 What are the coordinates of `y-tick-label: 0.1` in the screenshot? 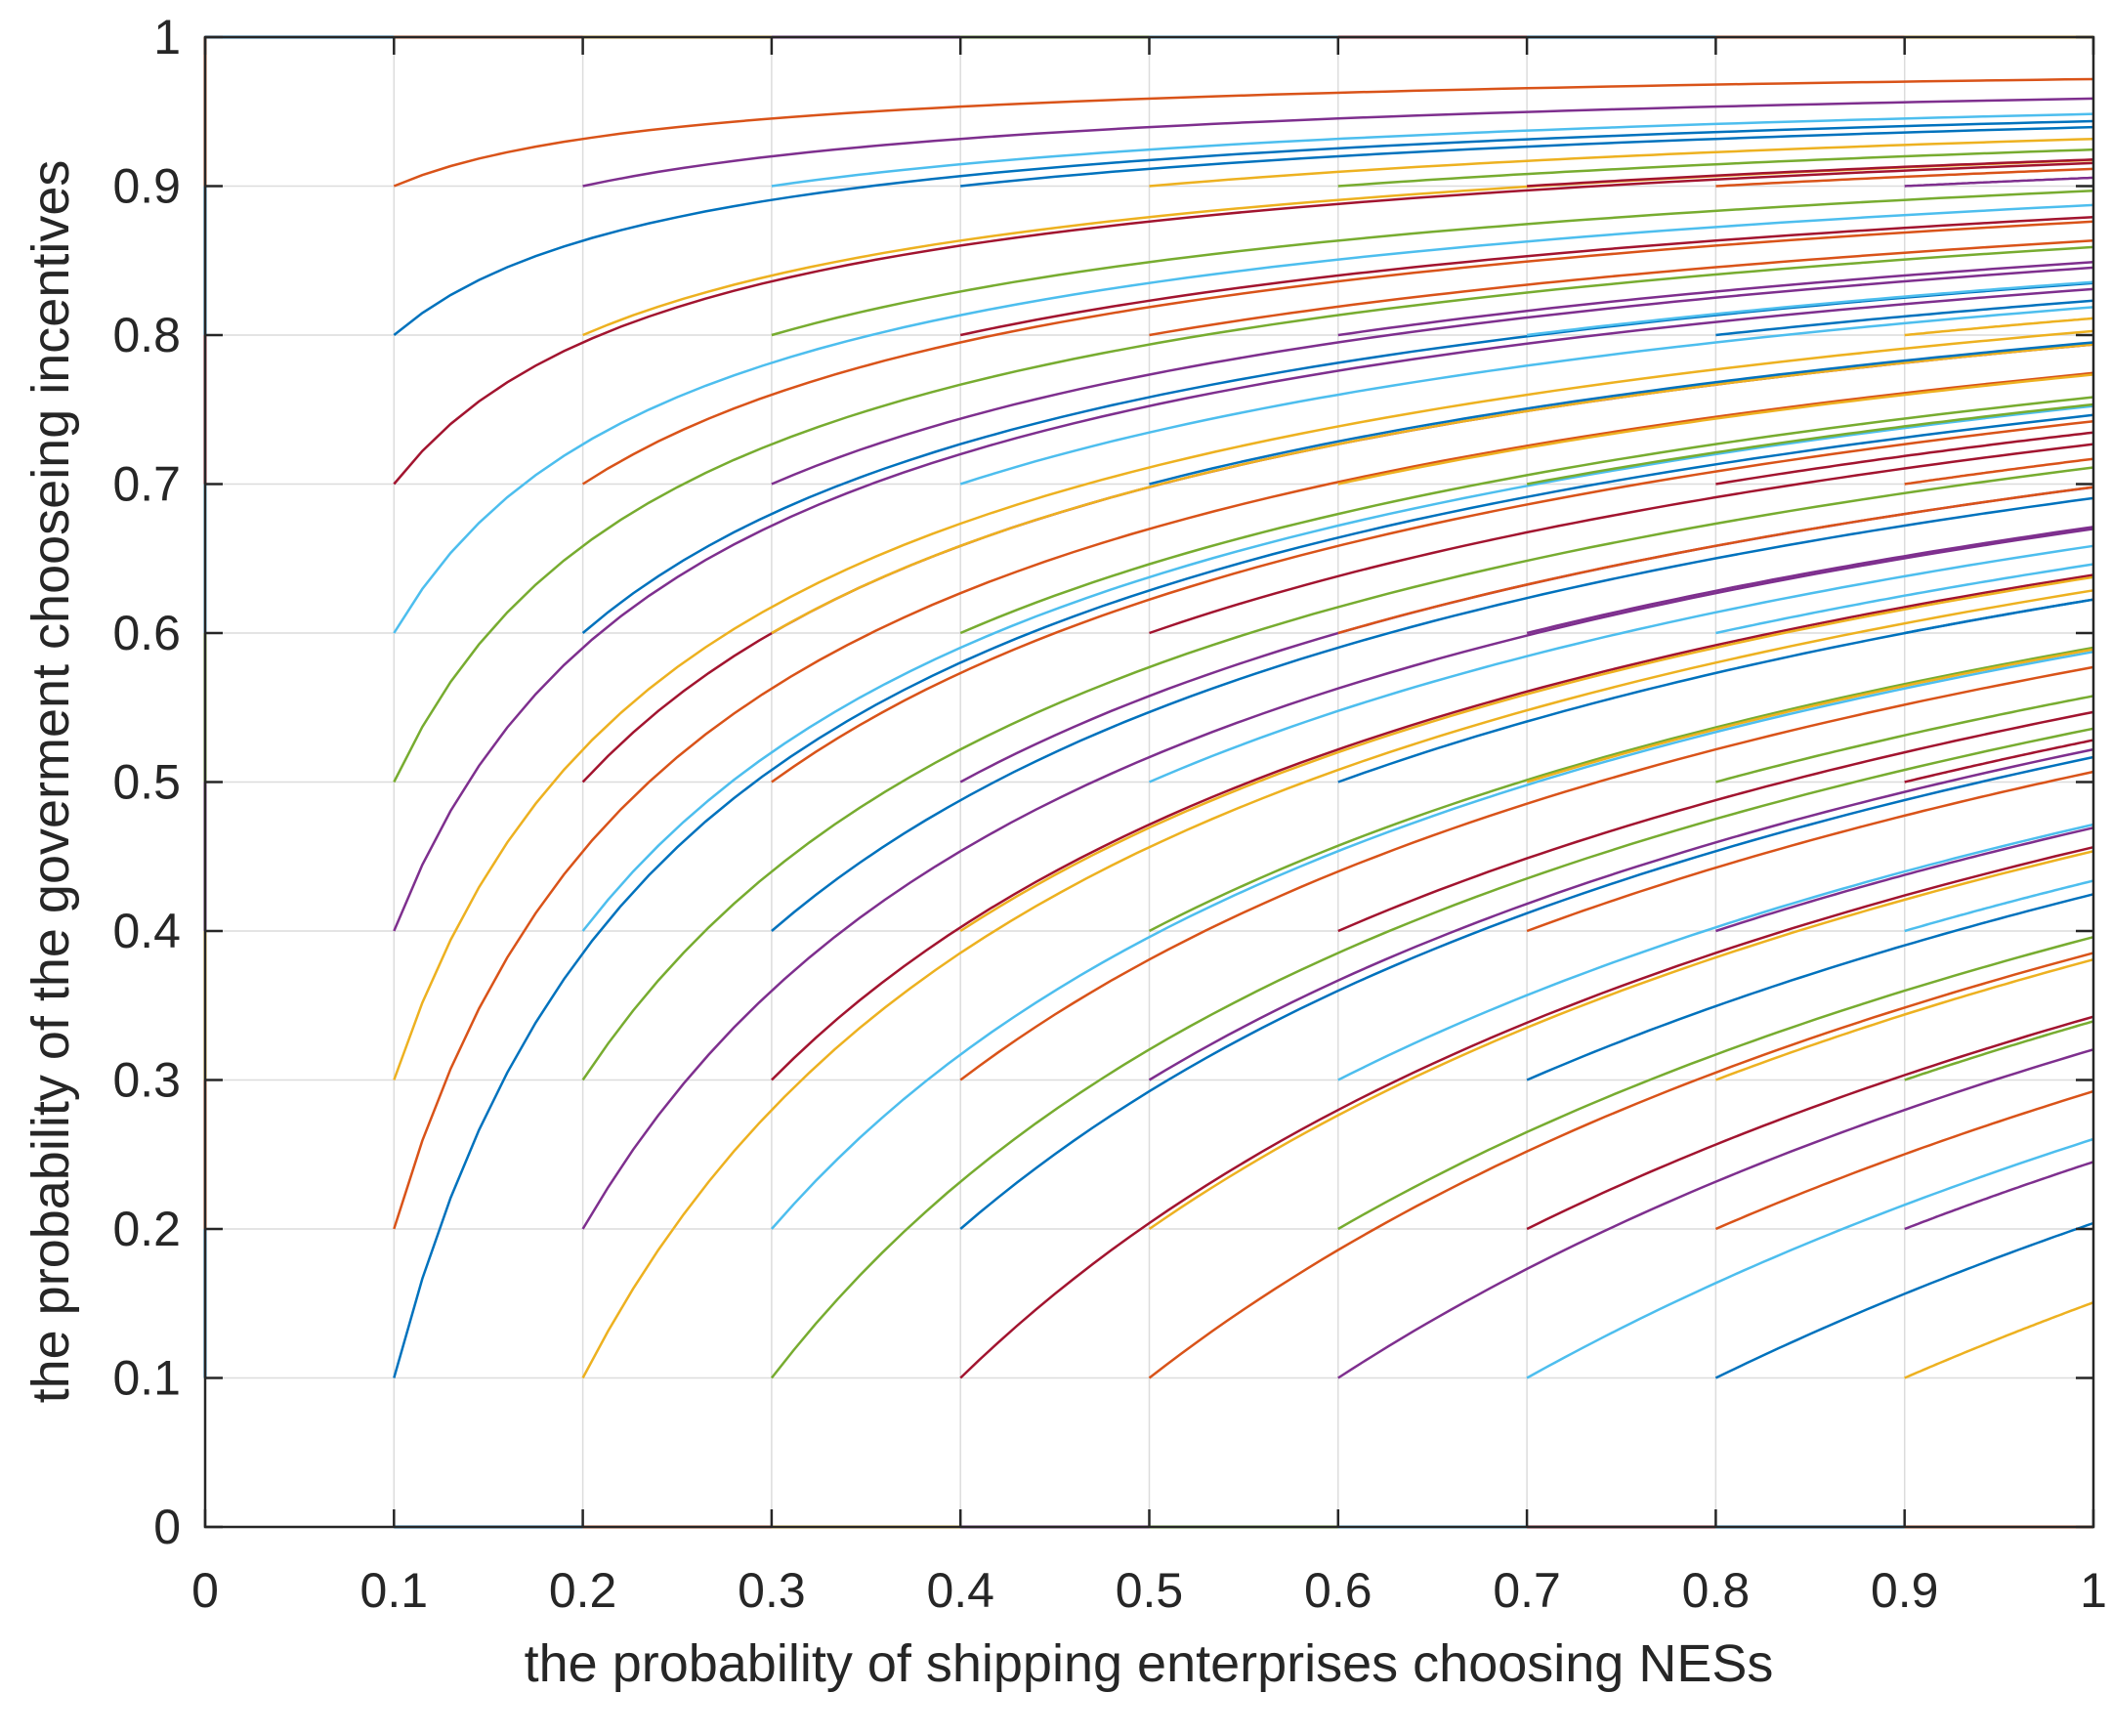 It's located at (146, 1378).